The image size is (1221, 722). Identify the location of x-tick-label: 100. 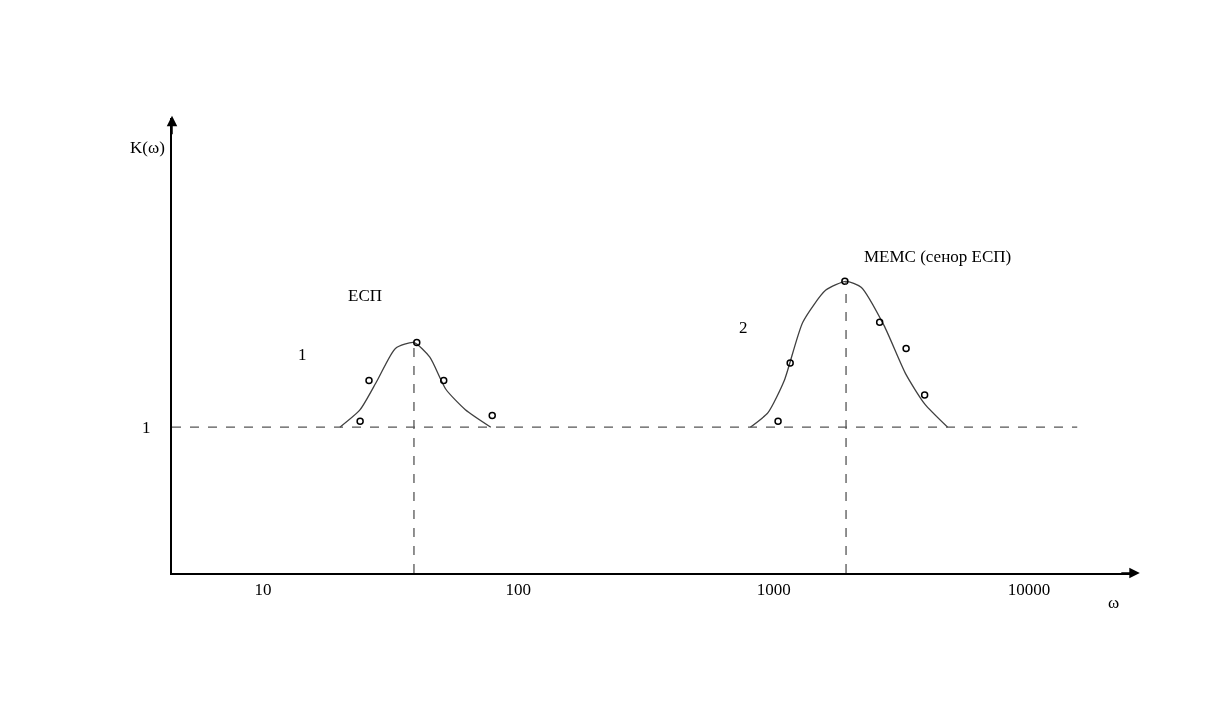
(518, 590).